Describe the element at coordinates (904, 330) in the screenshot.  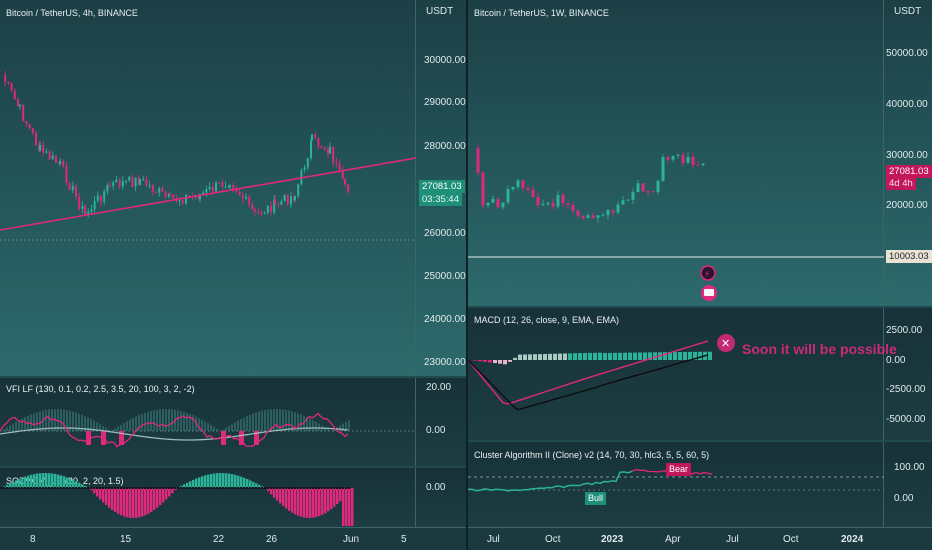
I see `macd-tick: 2500.00` at that location.